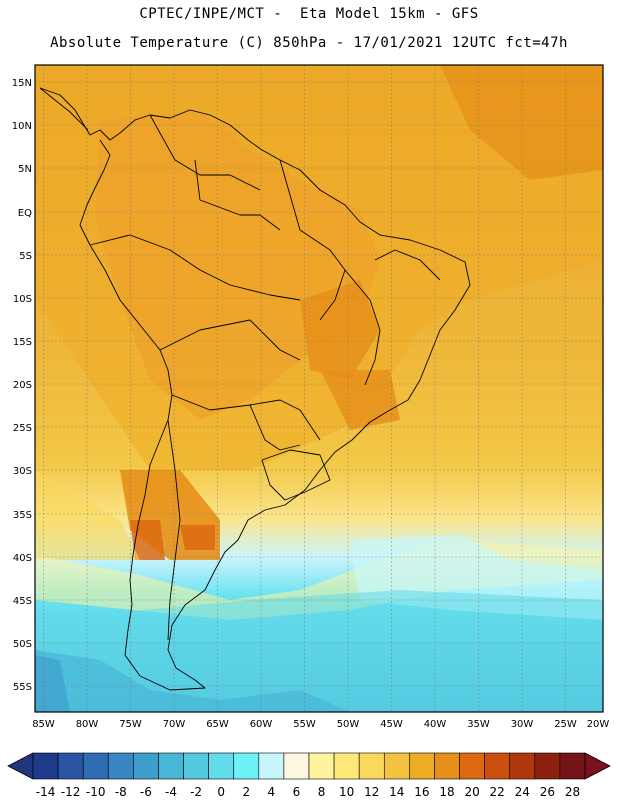 This screenshot has height=800, width=618. I want to click on colorbar-end-left, so click(20, 766).